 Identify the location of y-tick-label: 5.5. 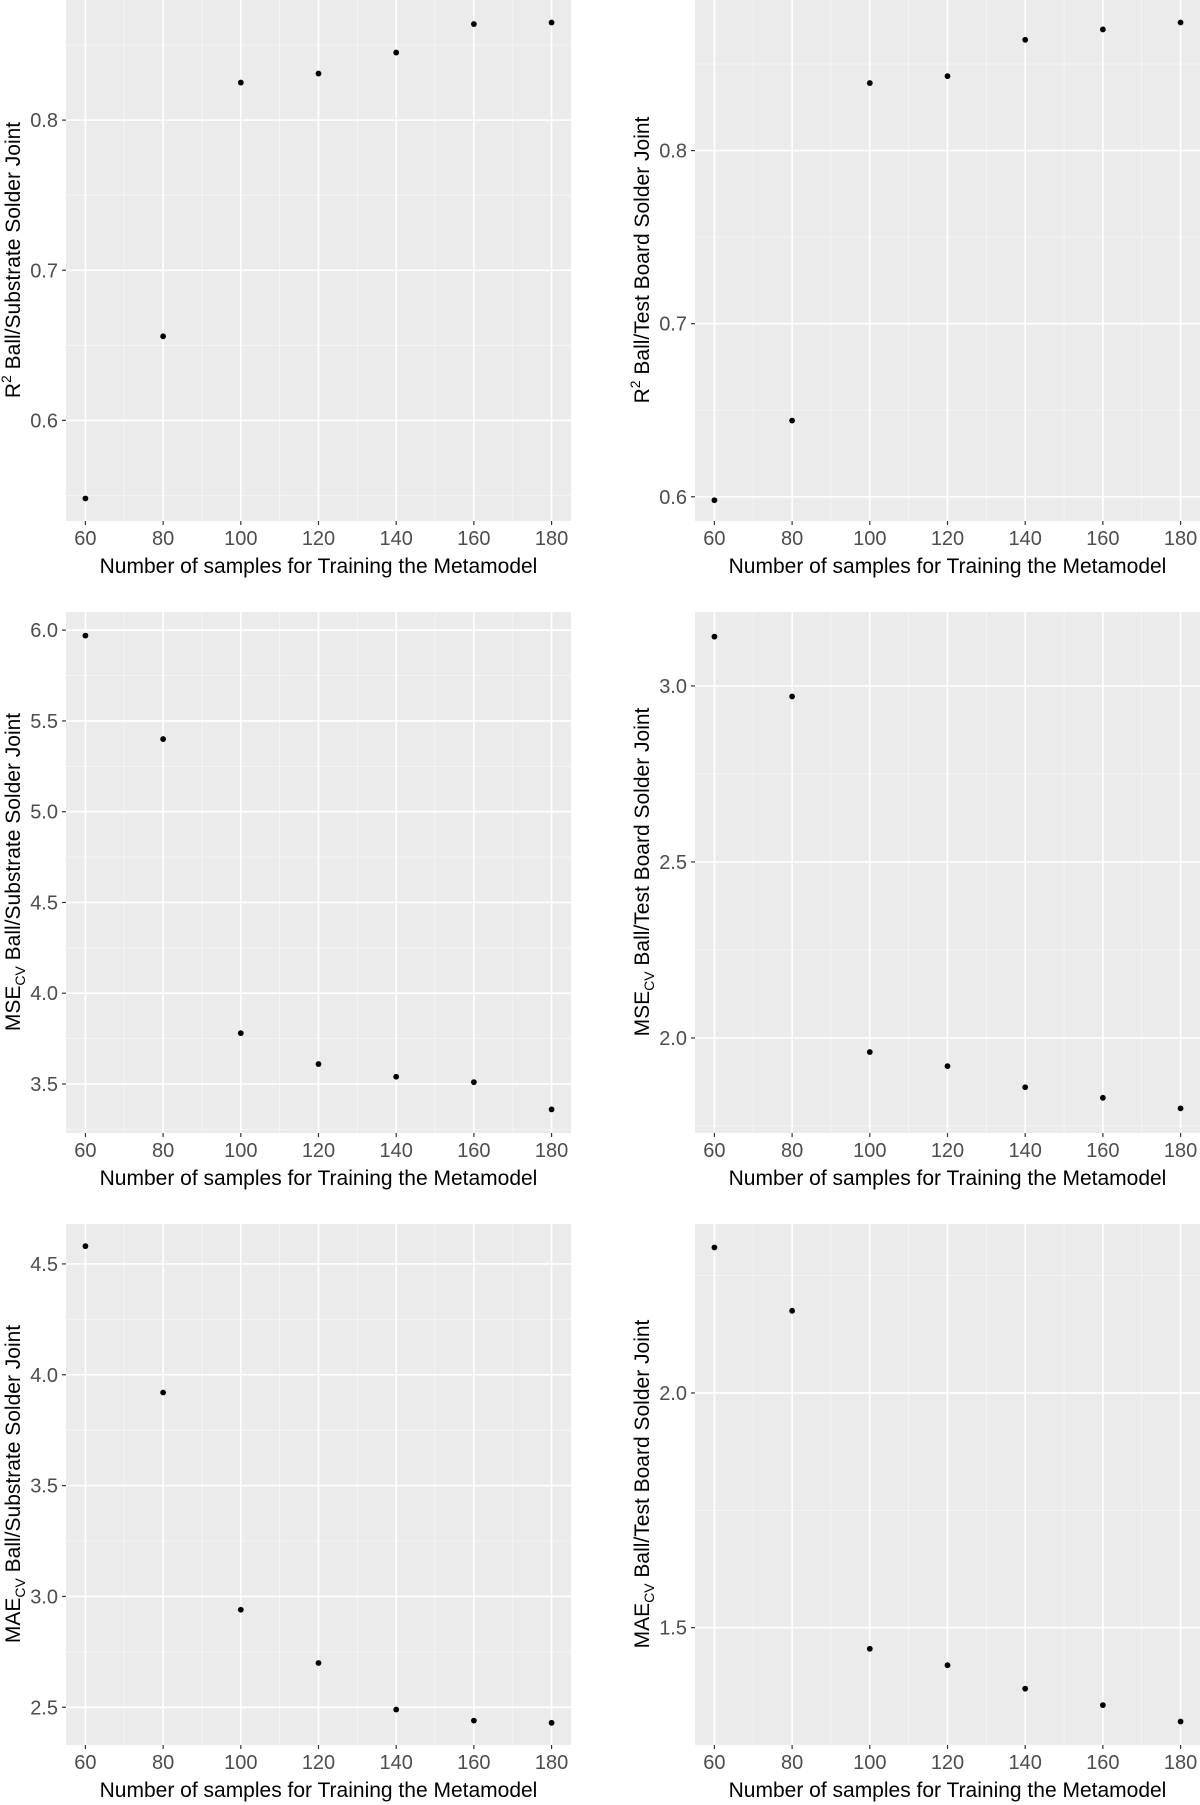
(44, 722).